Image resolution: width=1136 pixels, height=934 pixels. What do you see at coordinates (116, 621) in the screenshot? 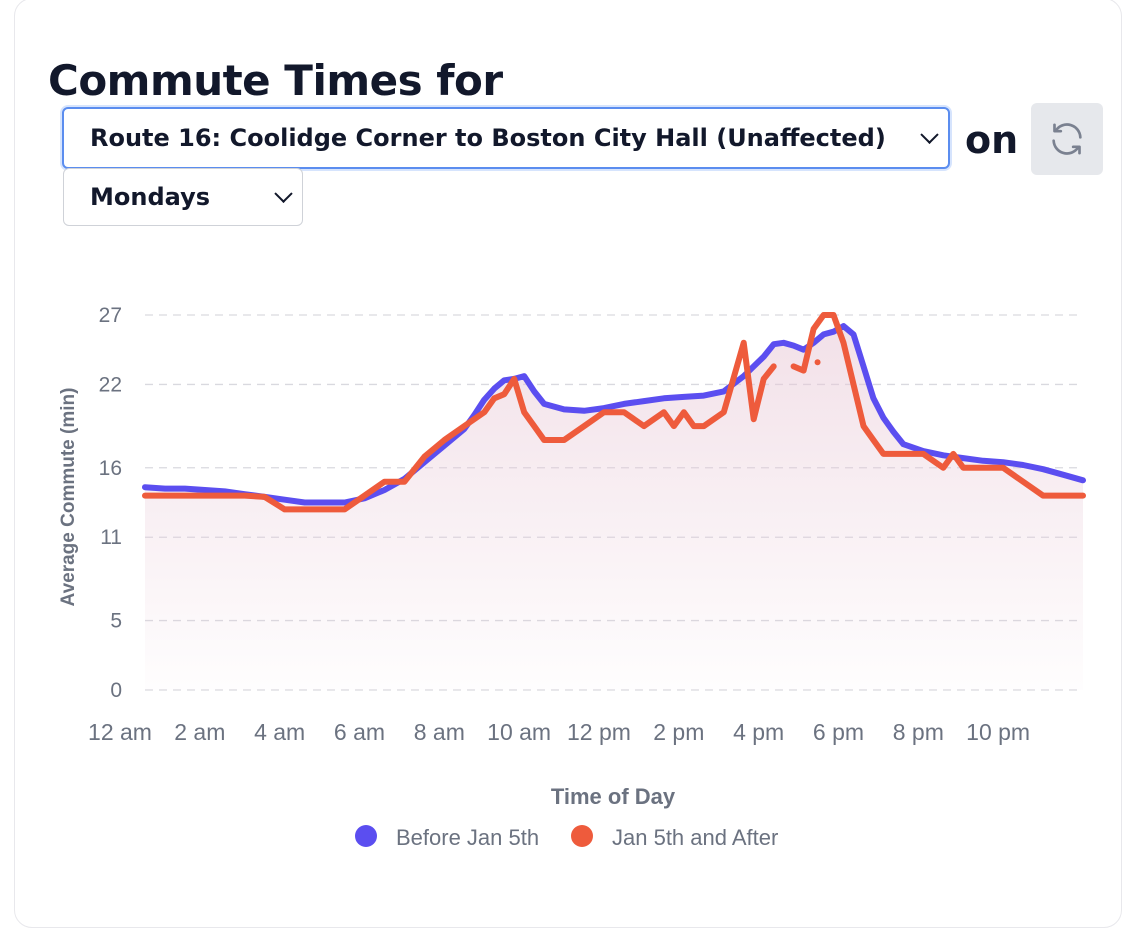
I see `y-tick-label: 5` at bounding box center [116, 621].